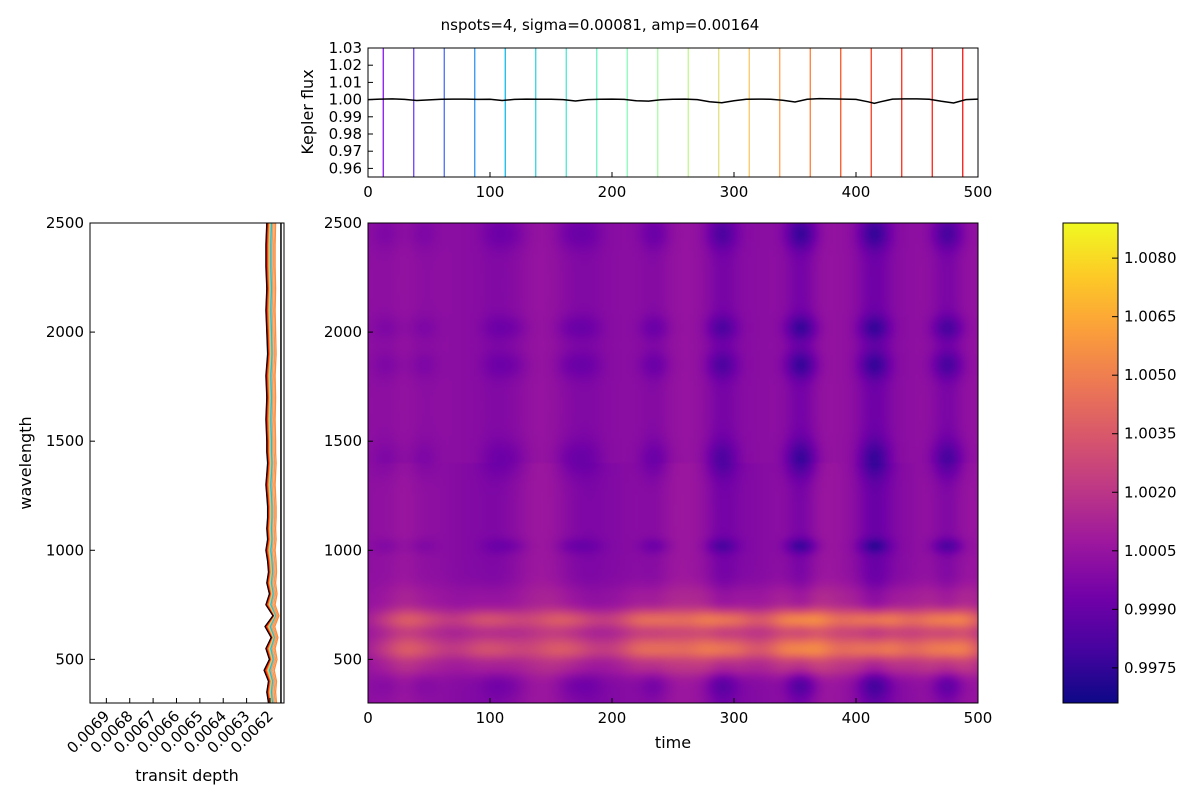 This screenshot has height=800, width=1200. I want to click on kepler-y-ticks: 0.960.970.980.991.001.011.021.03, so click(351, 108).